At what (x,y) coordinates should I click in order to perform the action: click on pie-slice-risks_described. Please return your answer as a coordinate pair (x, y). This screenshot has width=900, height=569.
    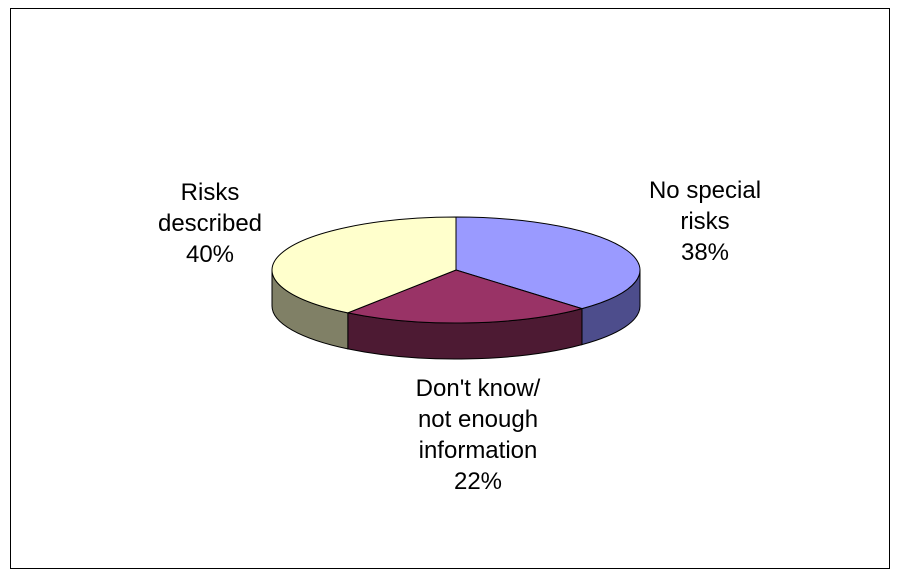
    Looking at the image, I should click on (364, 265).